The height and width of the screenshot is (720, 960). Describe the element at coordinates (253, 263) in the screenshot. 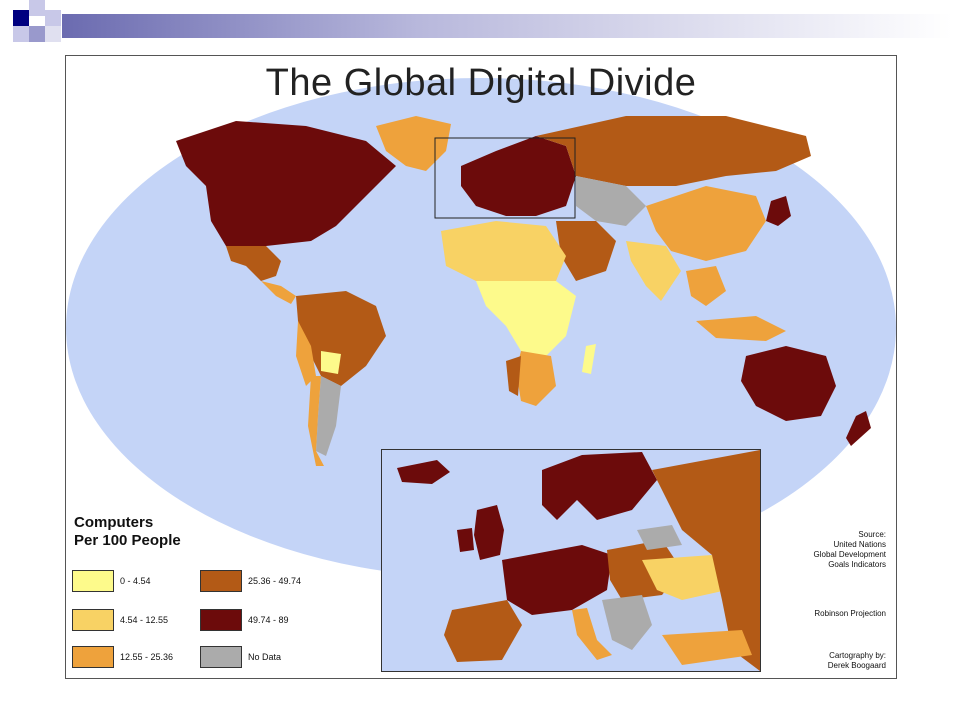

I see `region-mexico` at that location.